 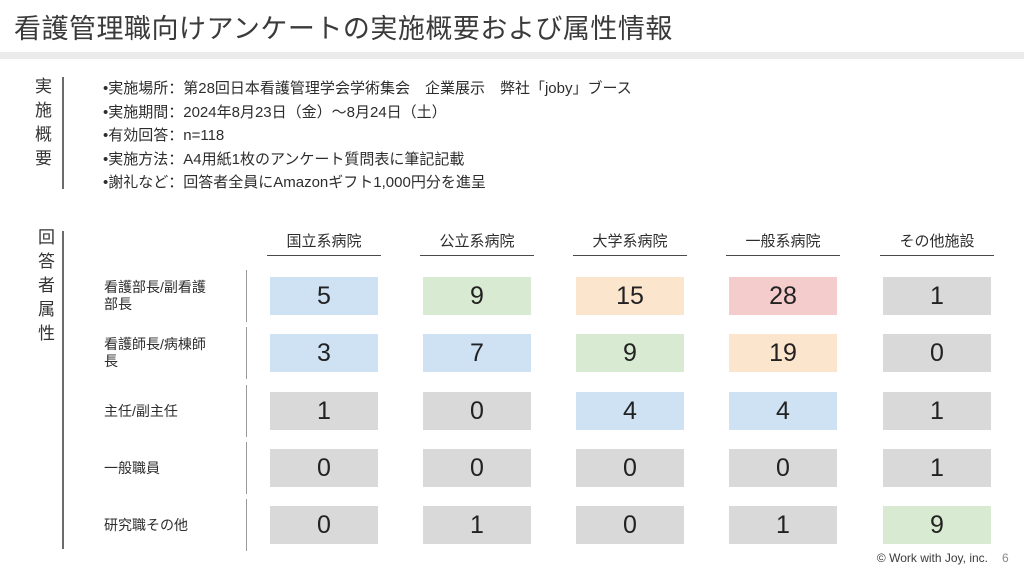 I want to click on footer-copyright: © Work with Joy, inc., so click(x=932, y=558).